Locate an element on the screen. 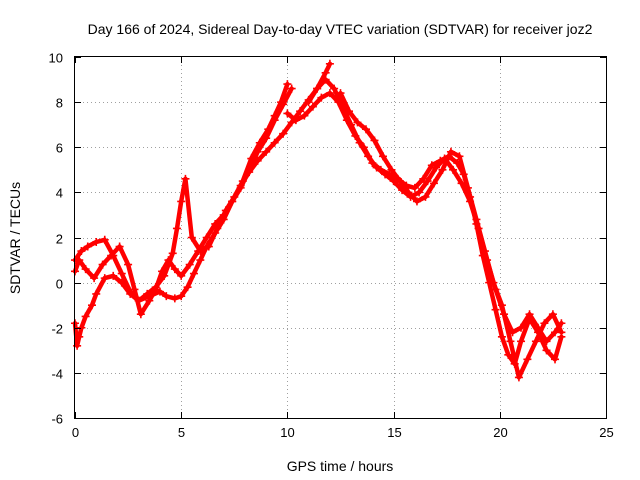 This screenshot has height=480, width=640. x-tick-label: 20 is located at coordinates (500, 432).